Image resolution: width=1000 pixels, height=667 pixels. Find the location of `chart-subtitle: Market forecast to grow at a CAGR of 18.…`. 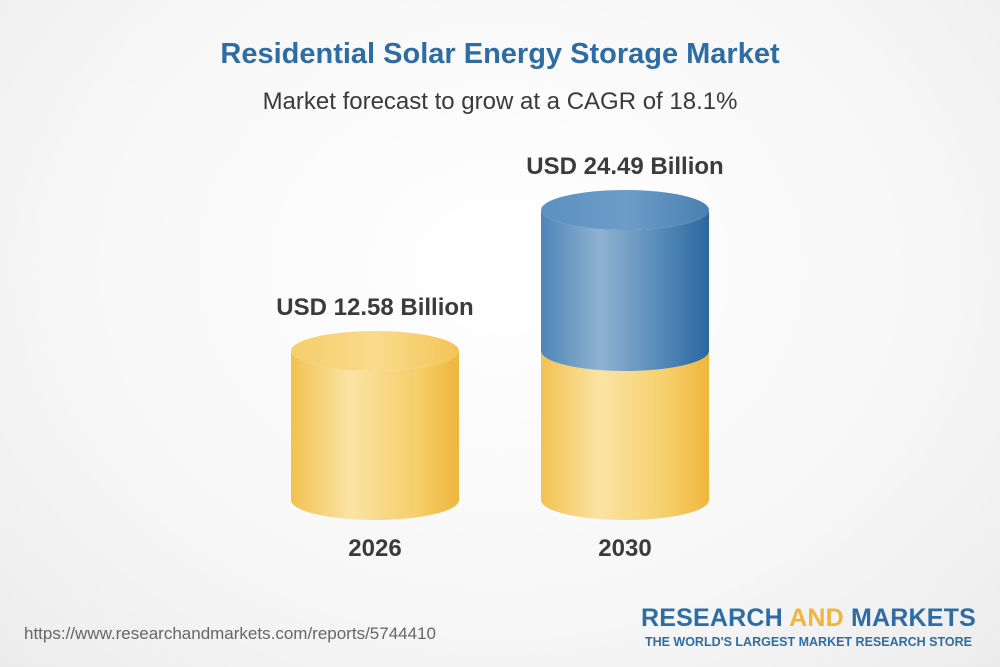

chart-subtitle: Market forecast to grow at a CAGR of 18.… is located at coordinates (500, 101).